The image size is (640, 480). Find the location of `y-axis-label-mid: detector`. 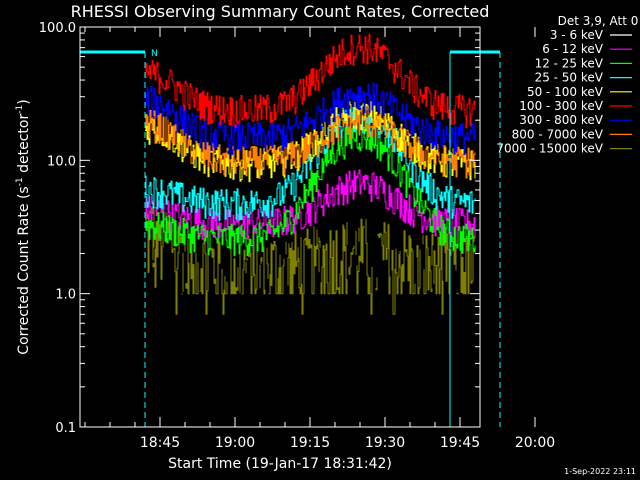

y-axis-label-mid: detector is located at coordinates (24, 146).